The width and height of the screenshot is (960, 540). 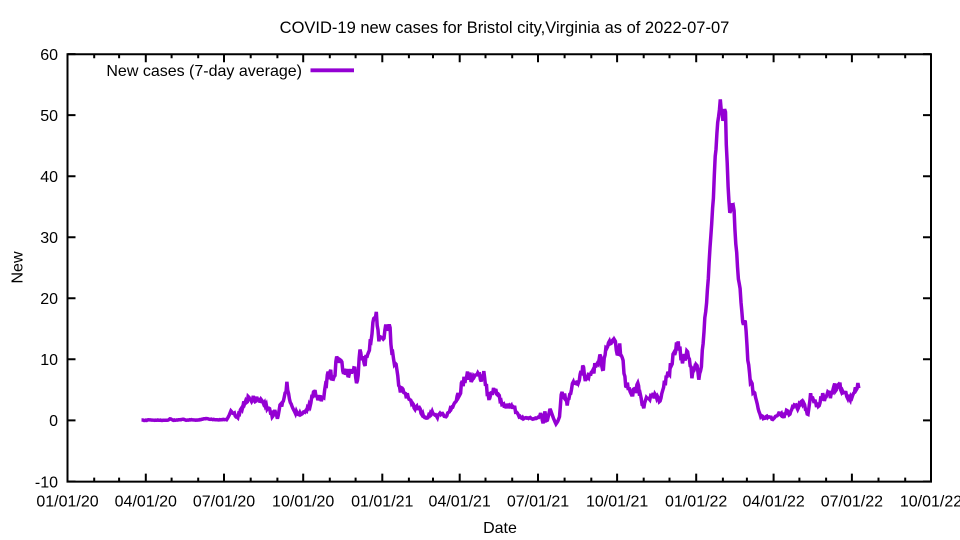 What do you see at coordinates (696, 501) in the screenshot?
I see `svg-text: 01/01/22` at bounding box center [696, 501].